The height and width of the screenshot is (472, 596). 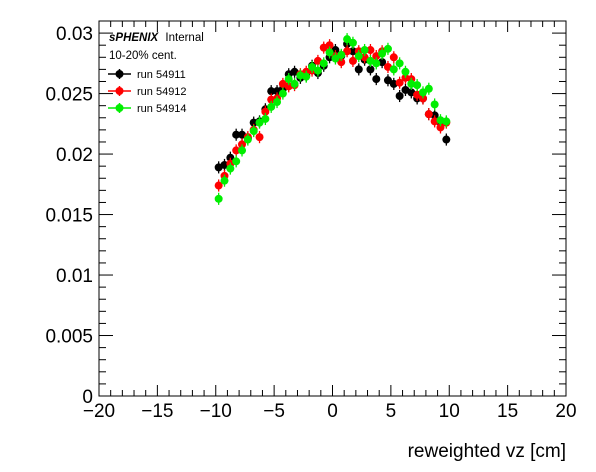 What do you see at coordinates (74, 276) in the screenshot?
I see `y-tick-label: 0.01` at bounding box center [74, 276].